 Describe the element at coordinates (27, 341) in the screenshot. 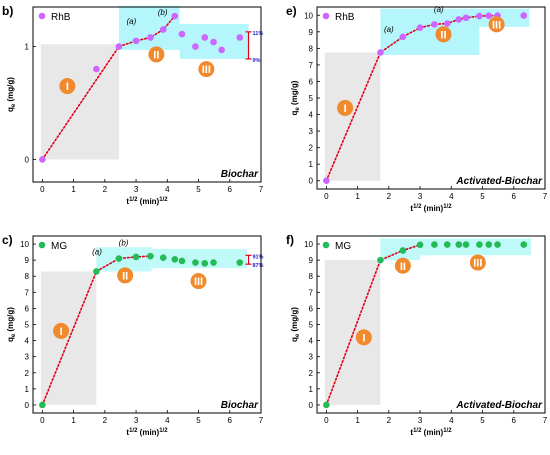

I see `y-tick-label: 4` at that location.